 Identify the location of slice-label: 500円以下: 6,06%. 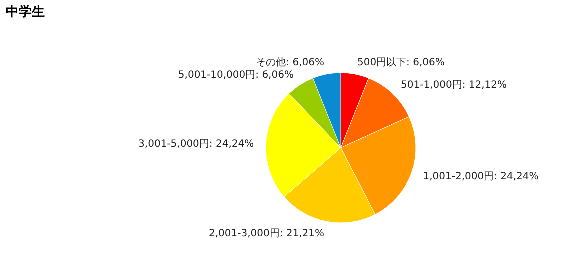
(401, 62).